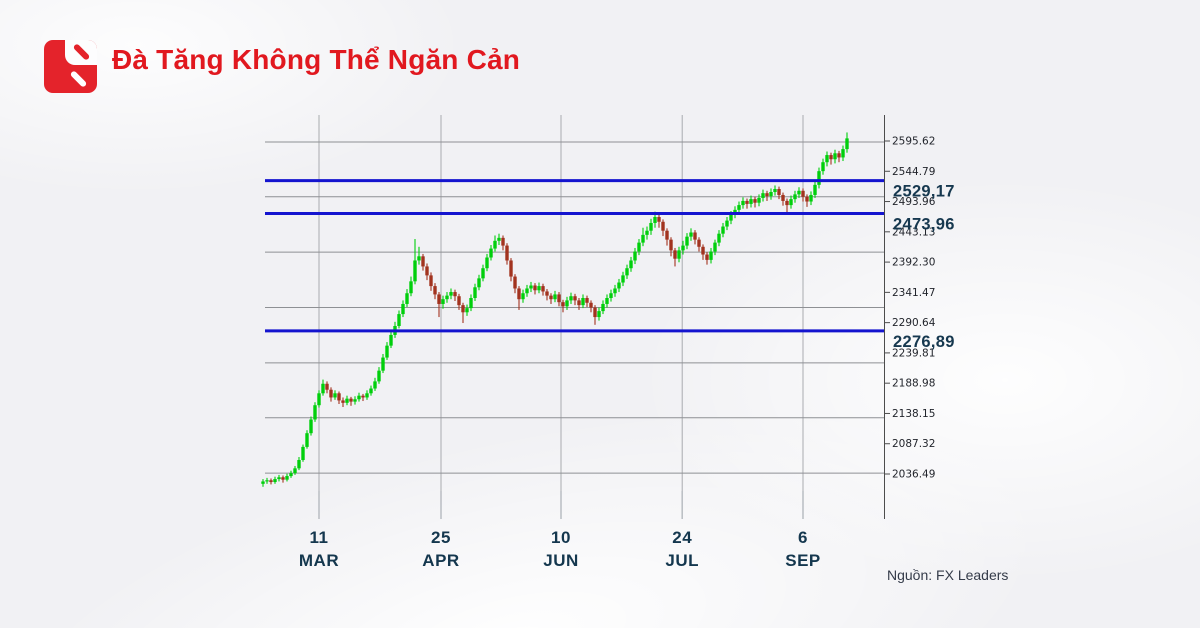 This screenshot has height=628, width=1200. Describe the element at coordinates (948, 575) in the screenshot. I see `source-credit: Nguồn: FX Leaders` at that location.